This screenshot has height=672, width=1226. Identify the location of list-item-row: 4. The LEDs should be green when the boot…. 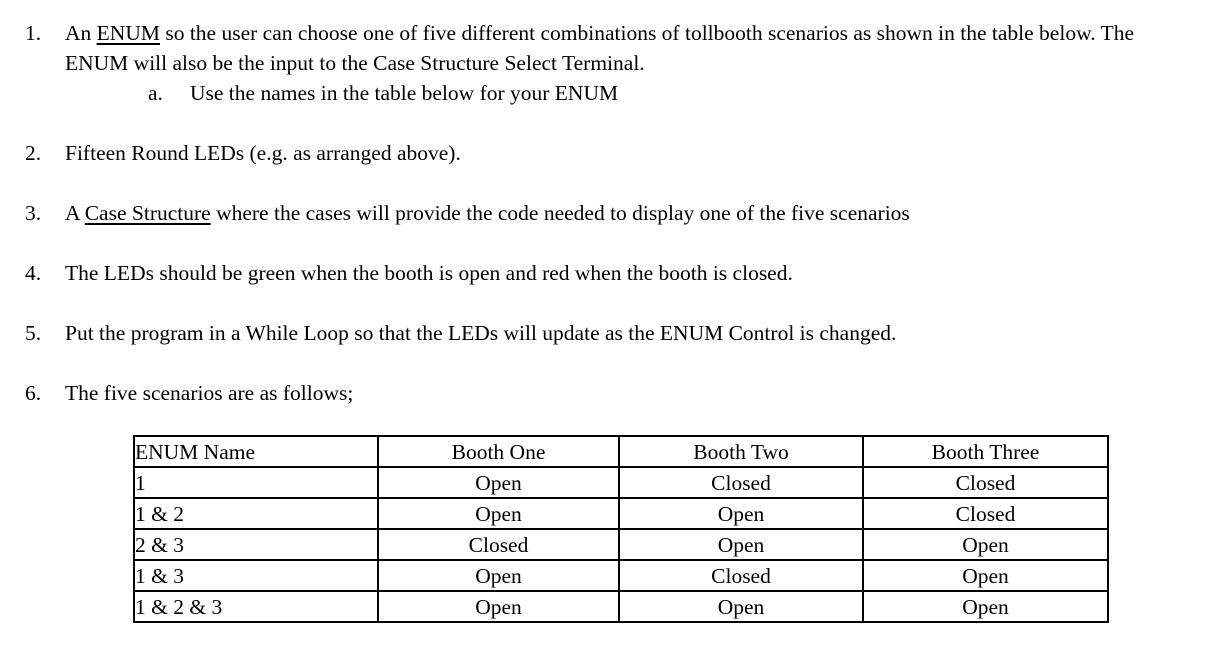
(606, 273).